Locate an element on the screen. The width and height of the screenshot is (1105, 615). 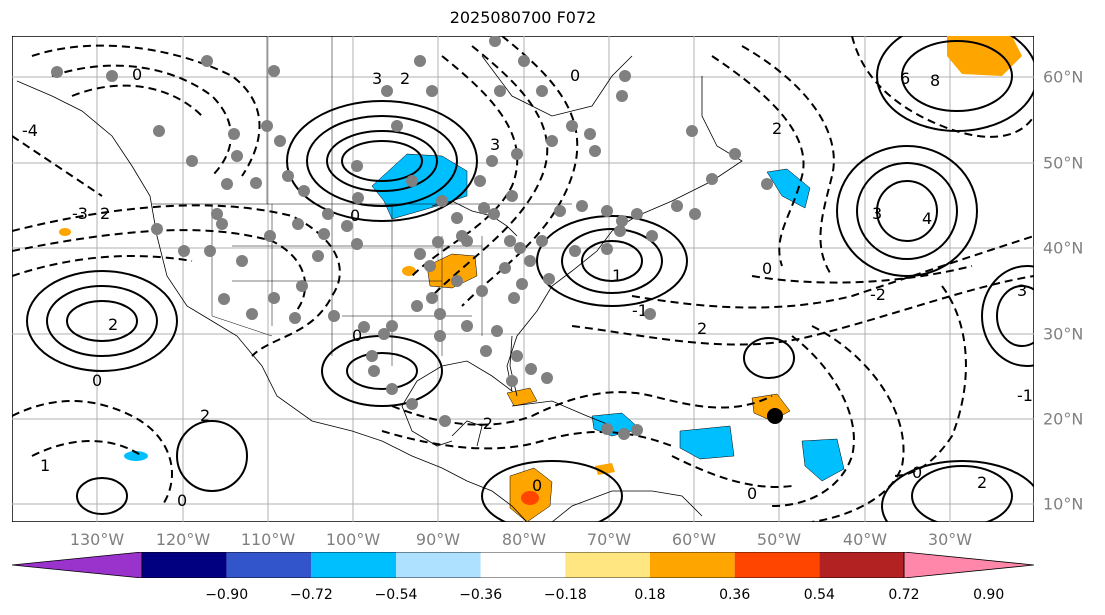
colorbar-tick-label: −0.72 is located at coordinates (311, 595).